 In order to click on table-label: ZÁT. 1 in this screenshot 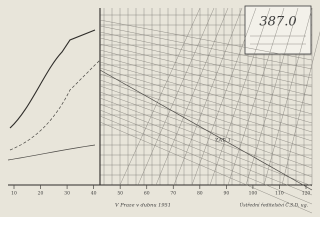, I will do `click(223, 140)`.